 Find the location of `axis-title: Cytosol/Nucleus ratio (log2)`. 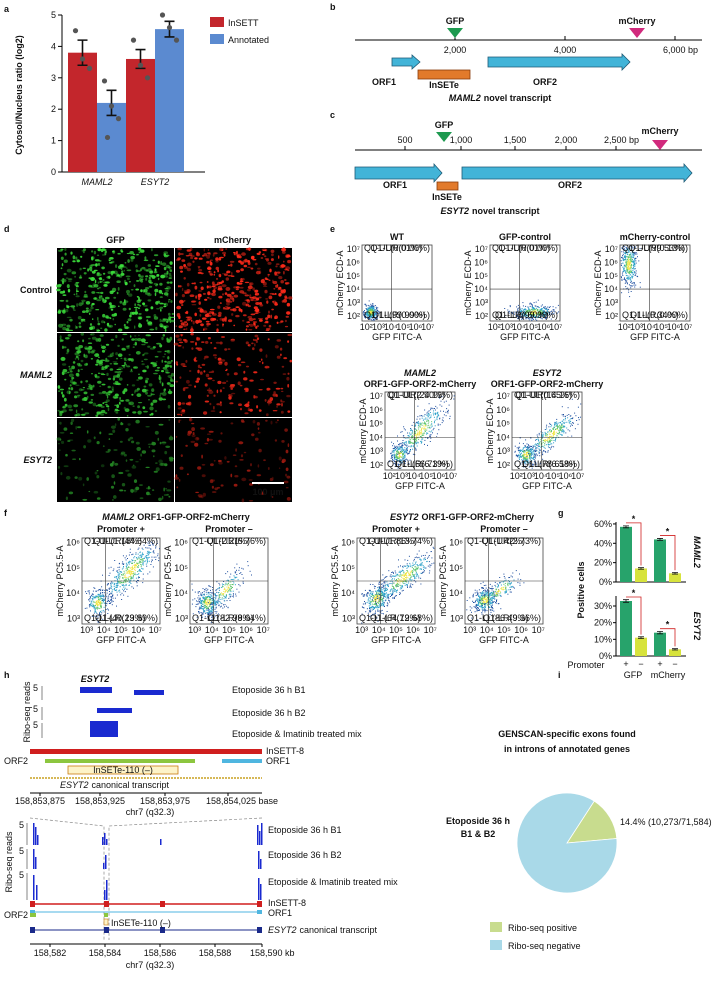

axis-title: Cytosol/Nucleus ratio (log2) is located at coordinates (19, 95).